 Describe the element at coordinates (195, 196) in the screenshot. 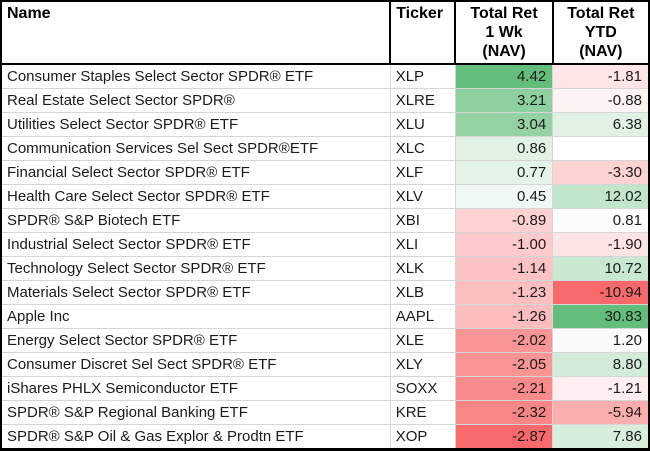

I see `cell-name: Health Care Select Sector SPDR® ETF` at that location.